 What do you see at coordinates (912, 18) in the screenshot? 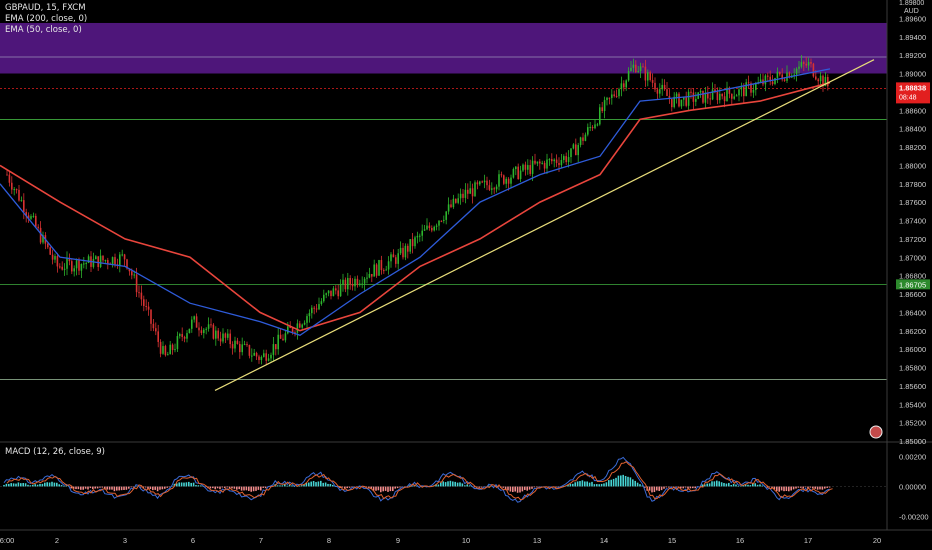
I see `price-tick-label: 1.89600` at bounding box center [912, 18].